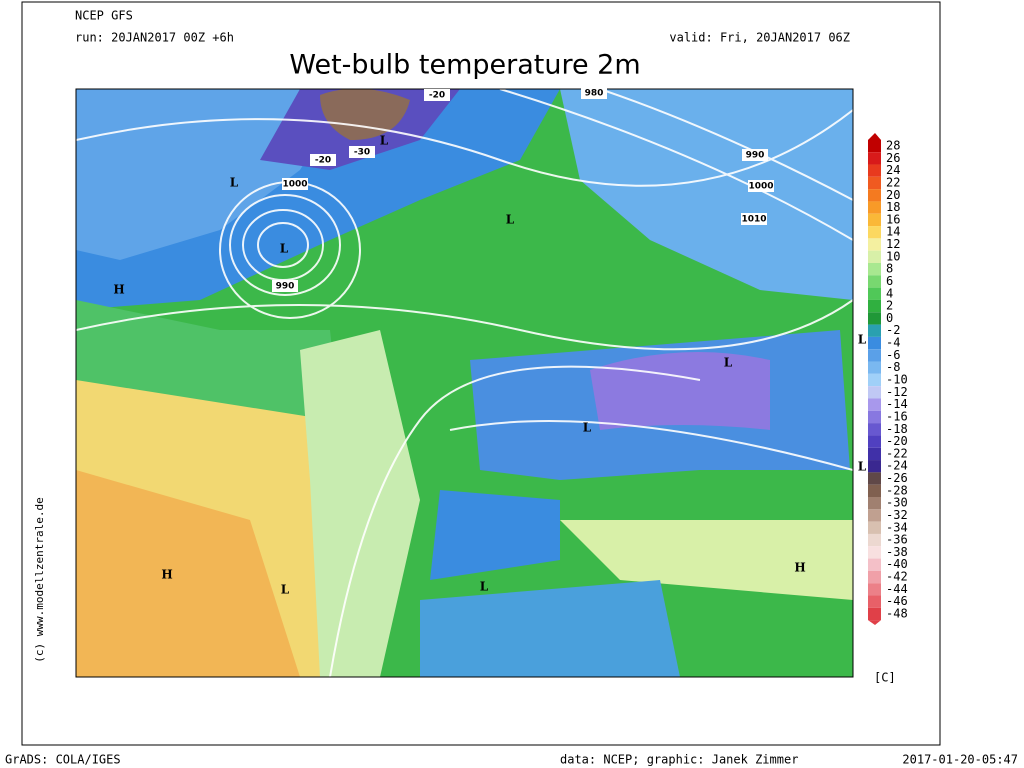 Image resolution: width=1024 pixels, height=768 pixels. Describe the element at coordinates (897, 453) in the screenshot. I see `colorbar-label: -22` at that location.